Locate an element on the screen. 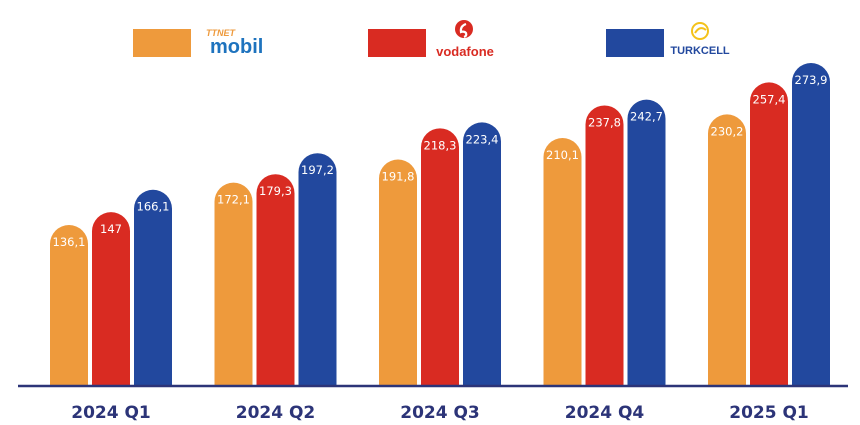 The width and height of the screenshot is (860, 425). value-label-vodafone-2024-q2: 179,3 is located at coordinates (275, 191).